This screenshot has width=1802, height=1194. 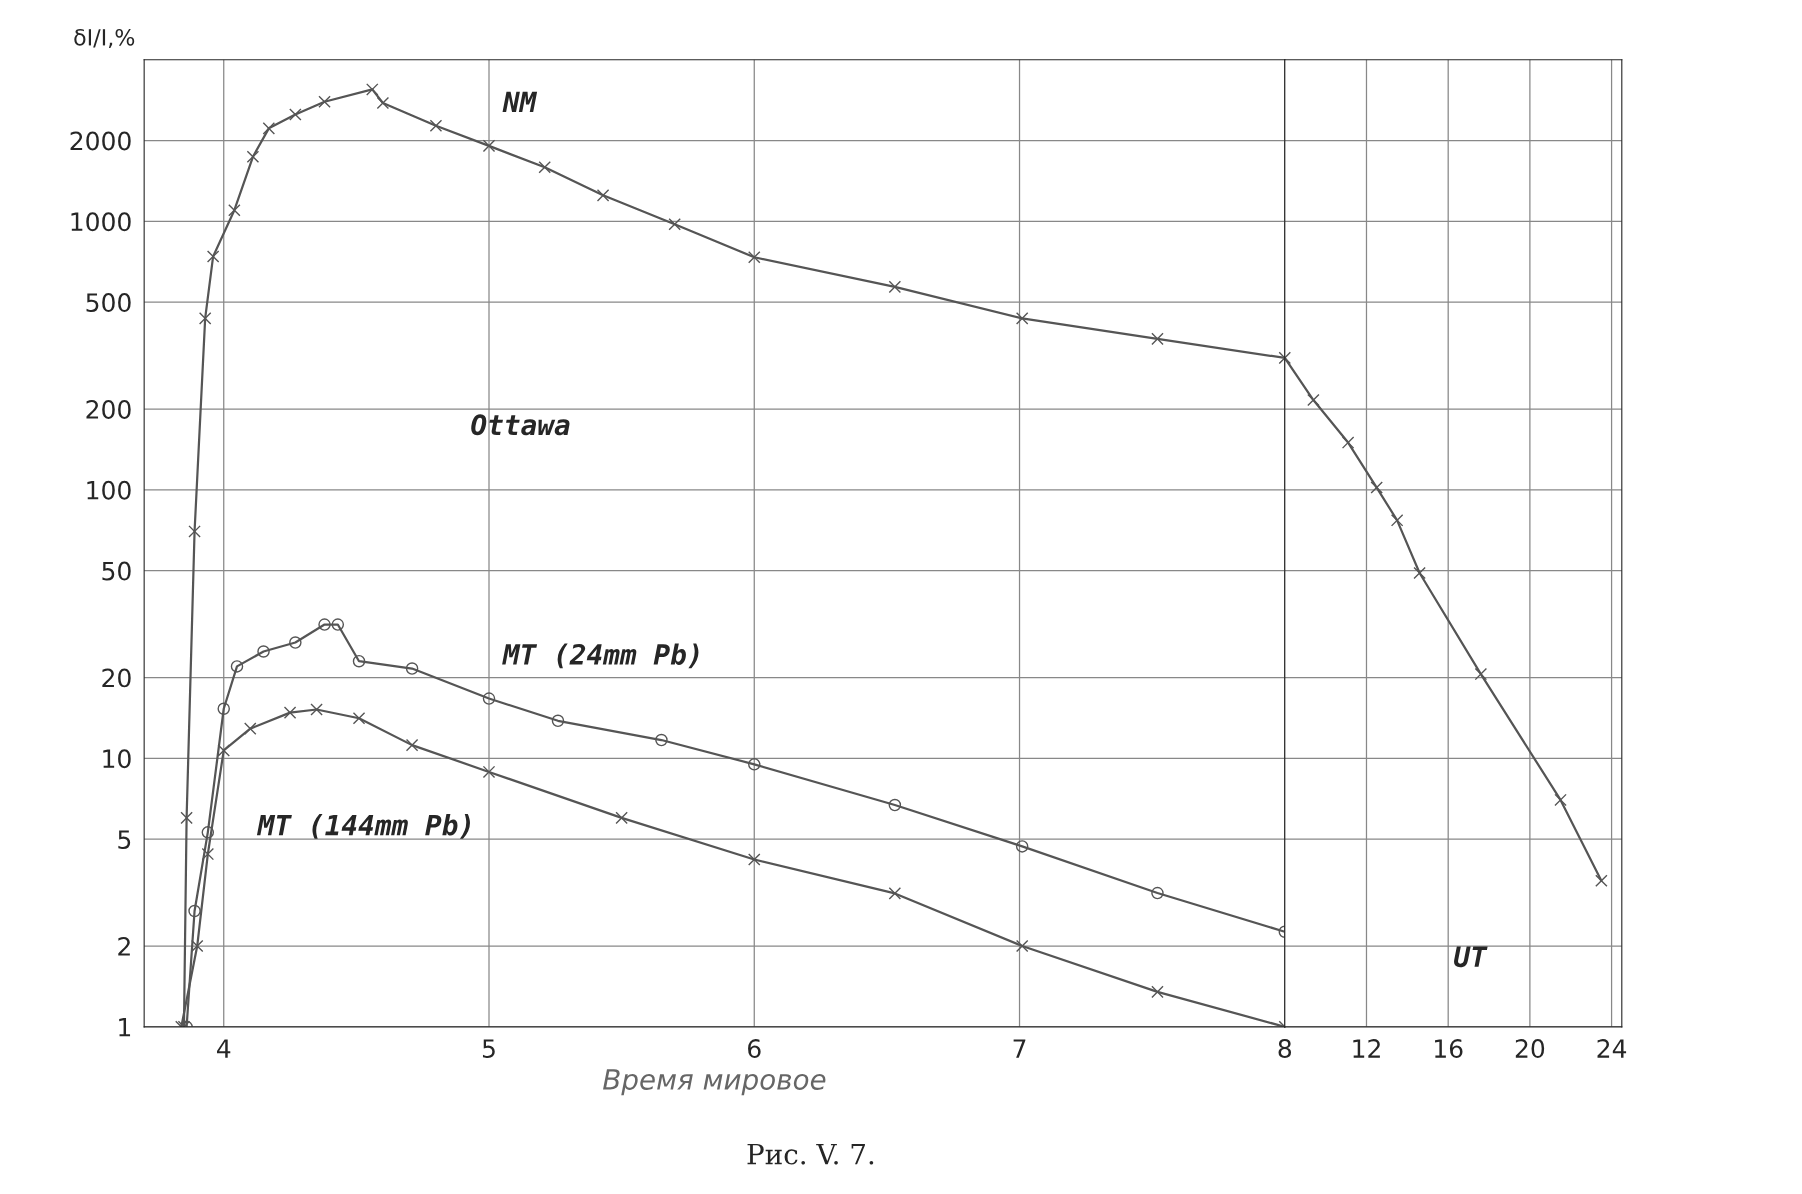 I want to click on series-label: MT (144mm Pb), so click(x=363, y=826).